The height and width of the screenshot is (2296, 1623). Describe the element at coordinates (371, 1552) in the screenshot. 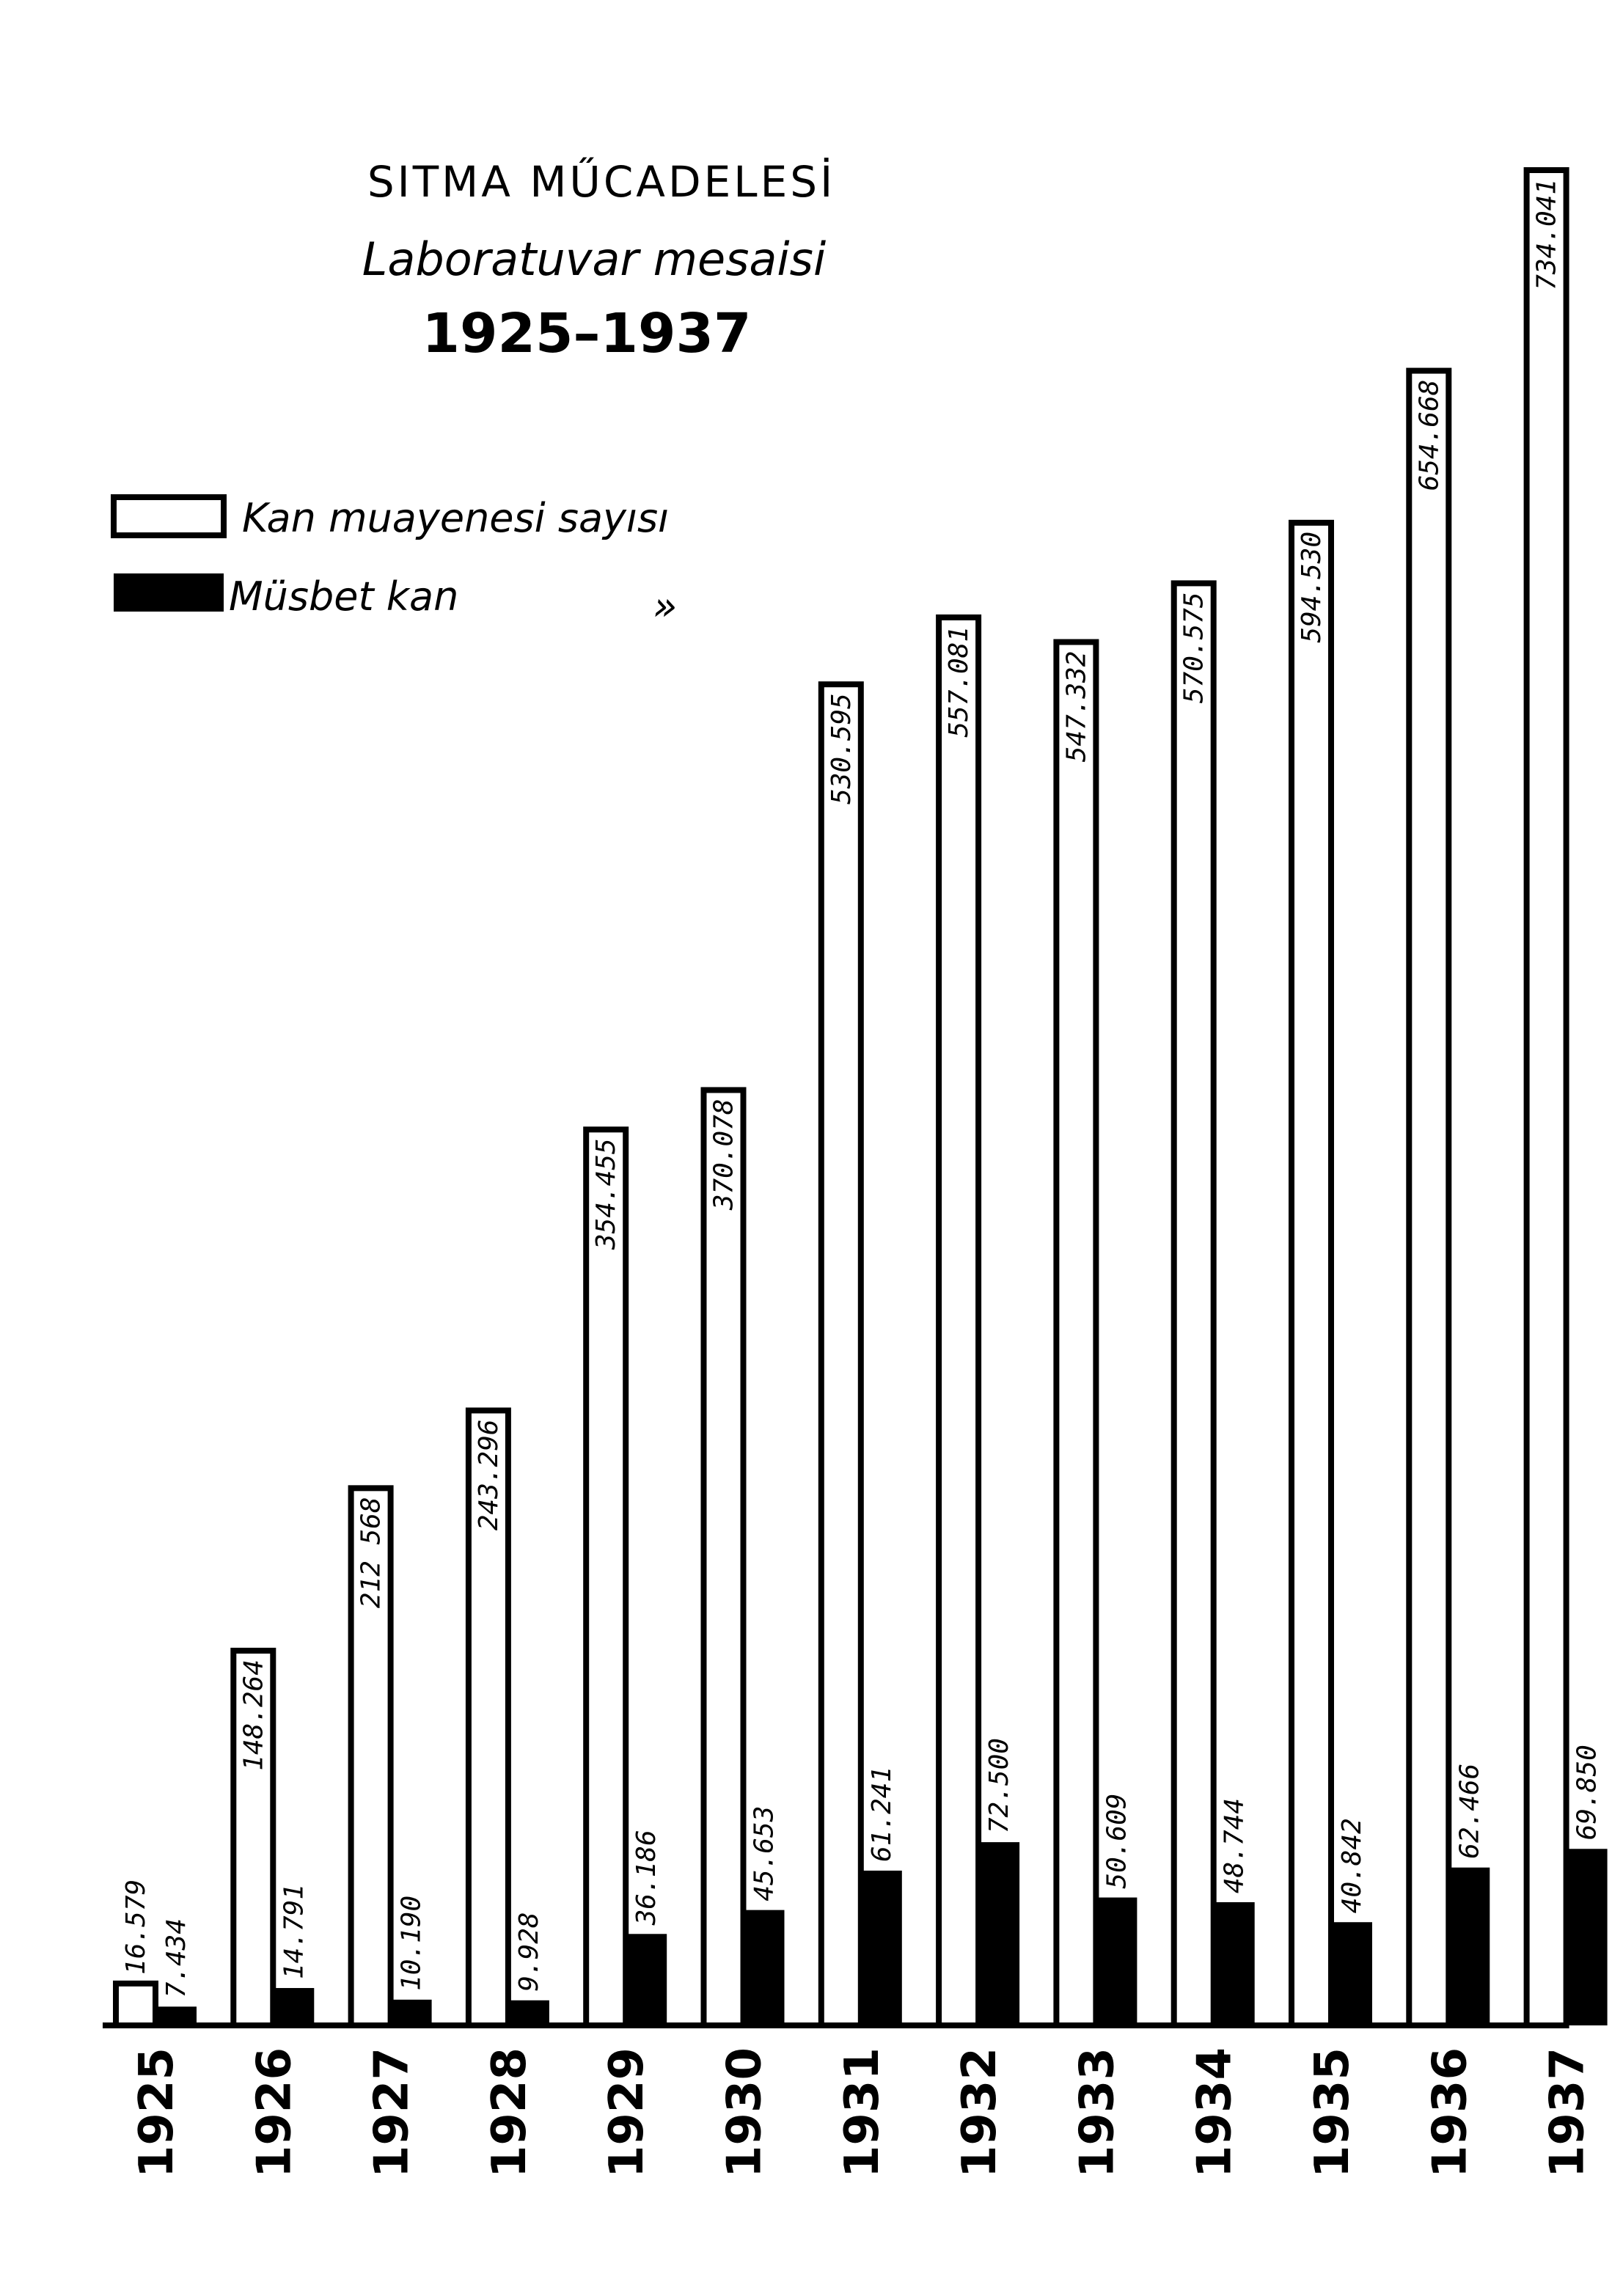

I see `bar-label-kan-1927: 212 568` at that location.